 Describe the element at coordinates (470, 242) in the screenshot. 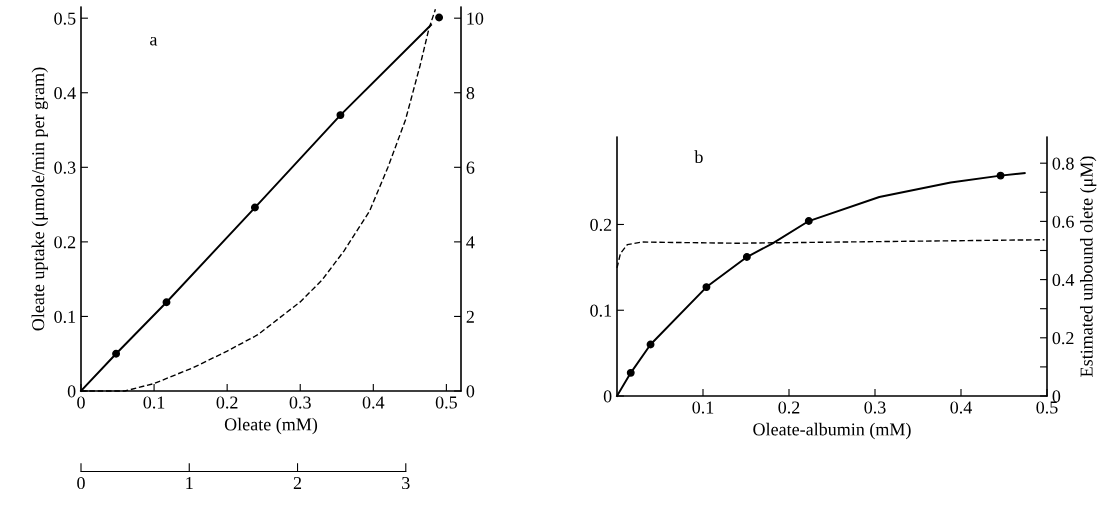

I see `y2-tick-label: 4` at that location.